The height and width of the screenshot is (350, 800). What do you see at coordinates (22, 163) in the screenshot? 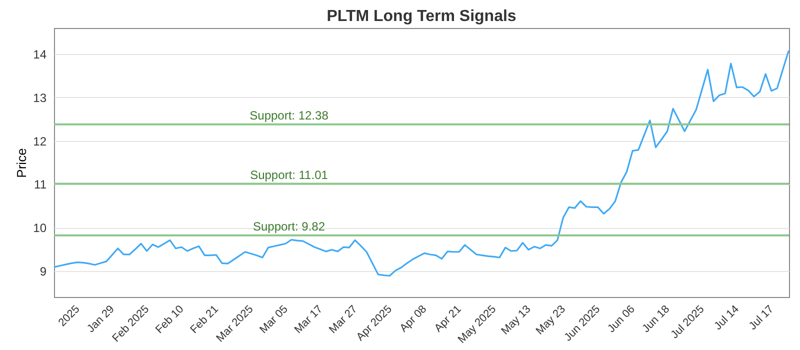
I see `y-axis-title: Price` at bounding box center [22, 163].